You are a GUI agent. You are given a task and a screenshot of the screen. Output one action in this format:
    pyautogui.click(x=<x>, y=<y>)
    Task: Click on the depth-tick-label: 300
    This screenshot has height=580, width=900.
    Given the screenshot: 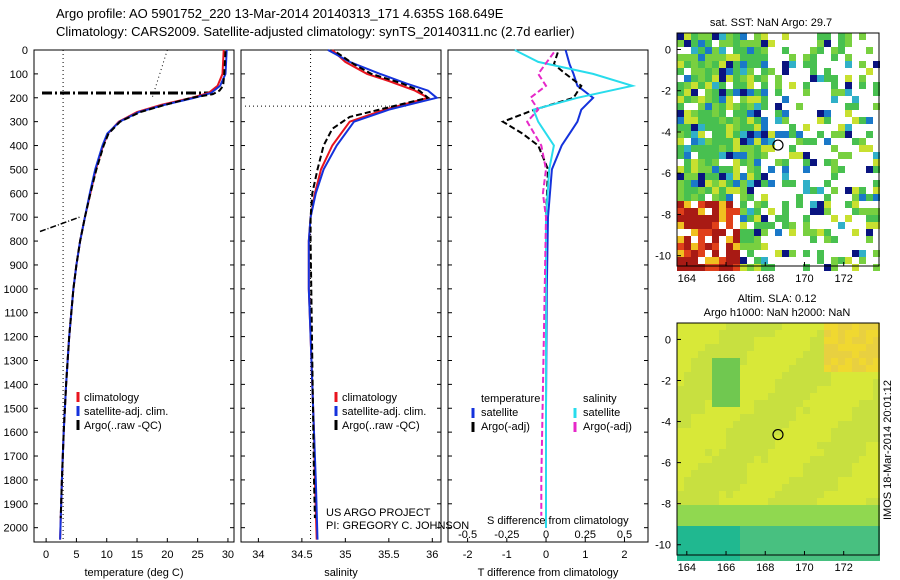 What is the action you would take?
    pyautogui.click(x=19, y=123)
    